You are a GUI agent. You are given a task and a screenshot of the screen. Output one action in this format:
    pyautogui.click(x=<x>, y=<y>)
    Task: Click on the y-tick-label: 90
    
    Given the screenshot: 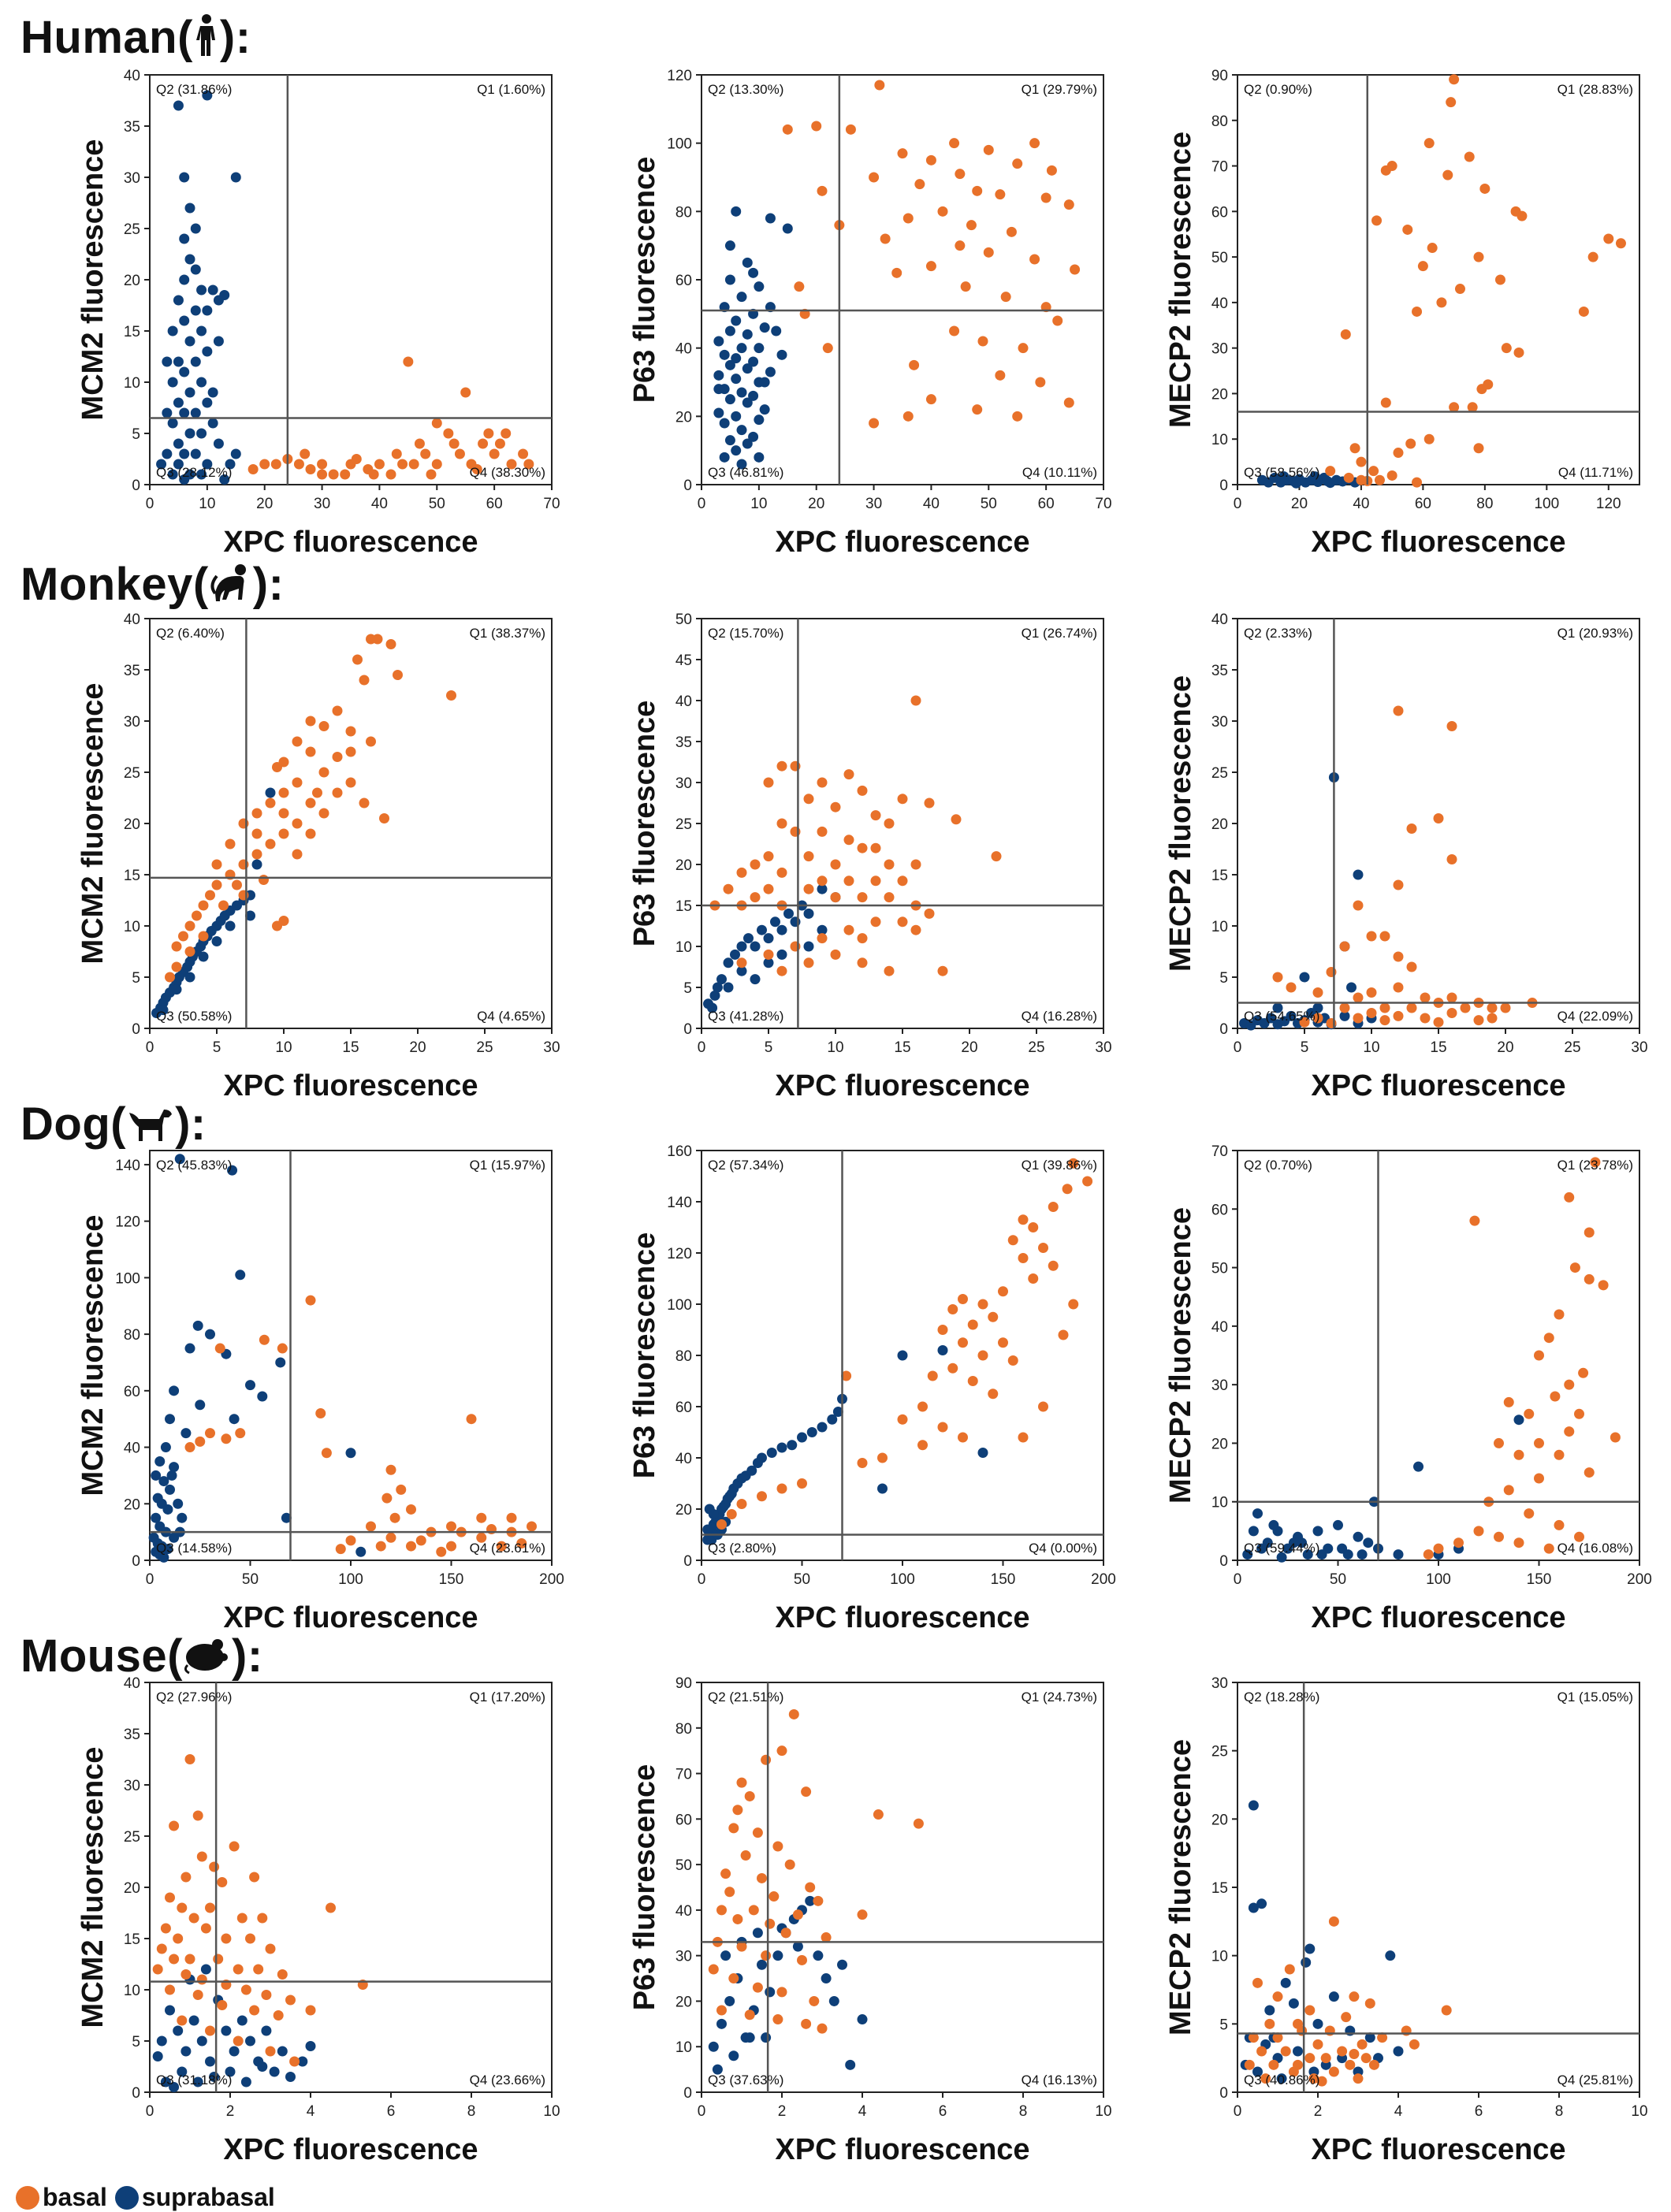 What is the action you would take?
    pyautogui.click(x=1219, y=76)
    